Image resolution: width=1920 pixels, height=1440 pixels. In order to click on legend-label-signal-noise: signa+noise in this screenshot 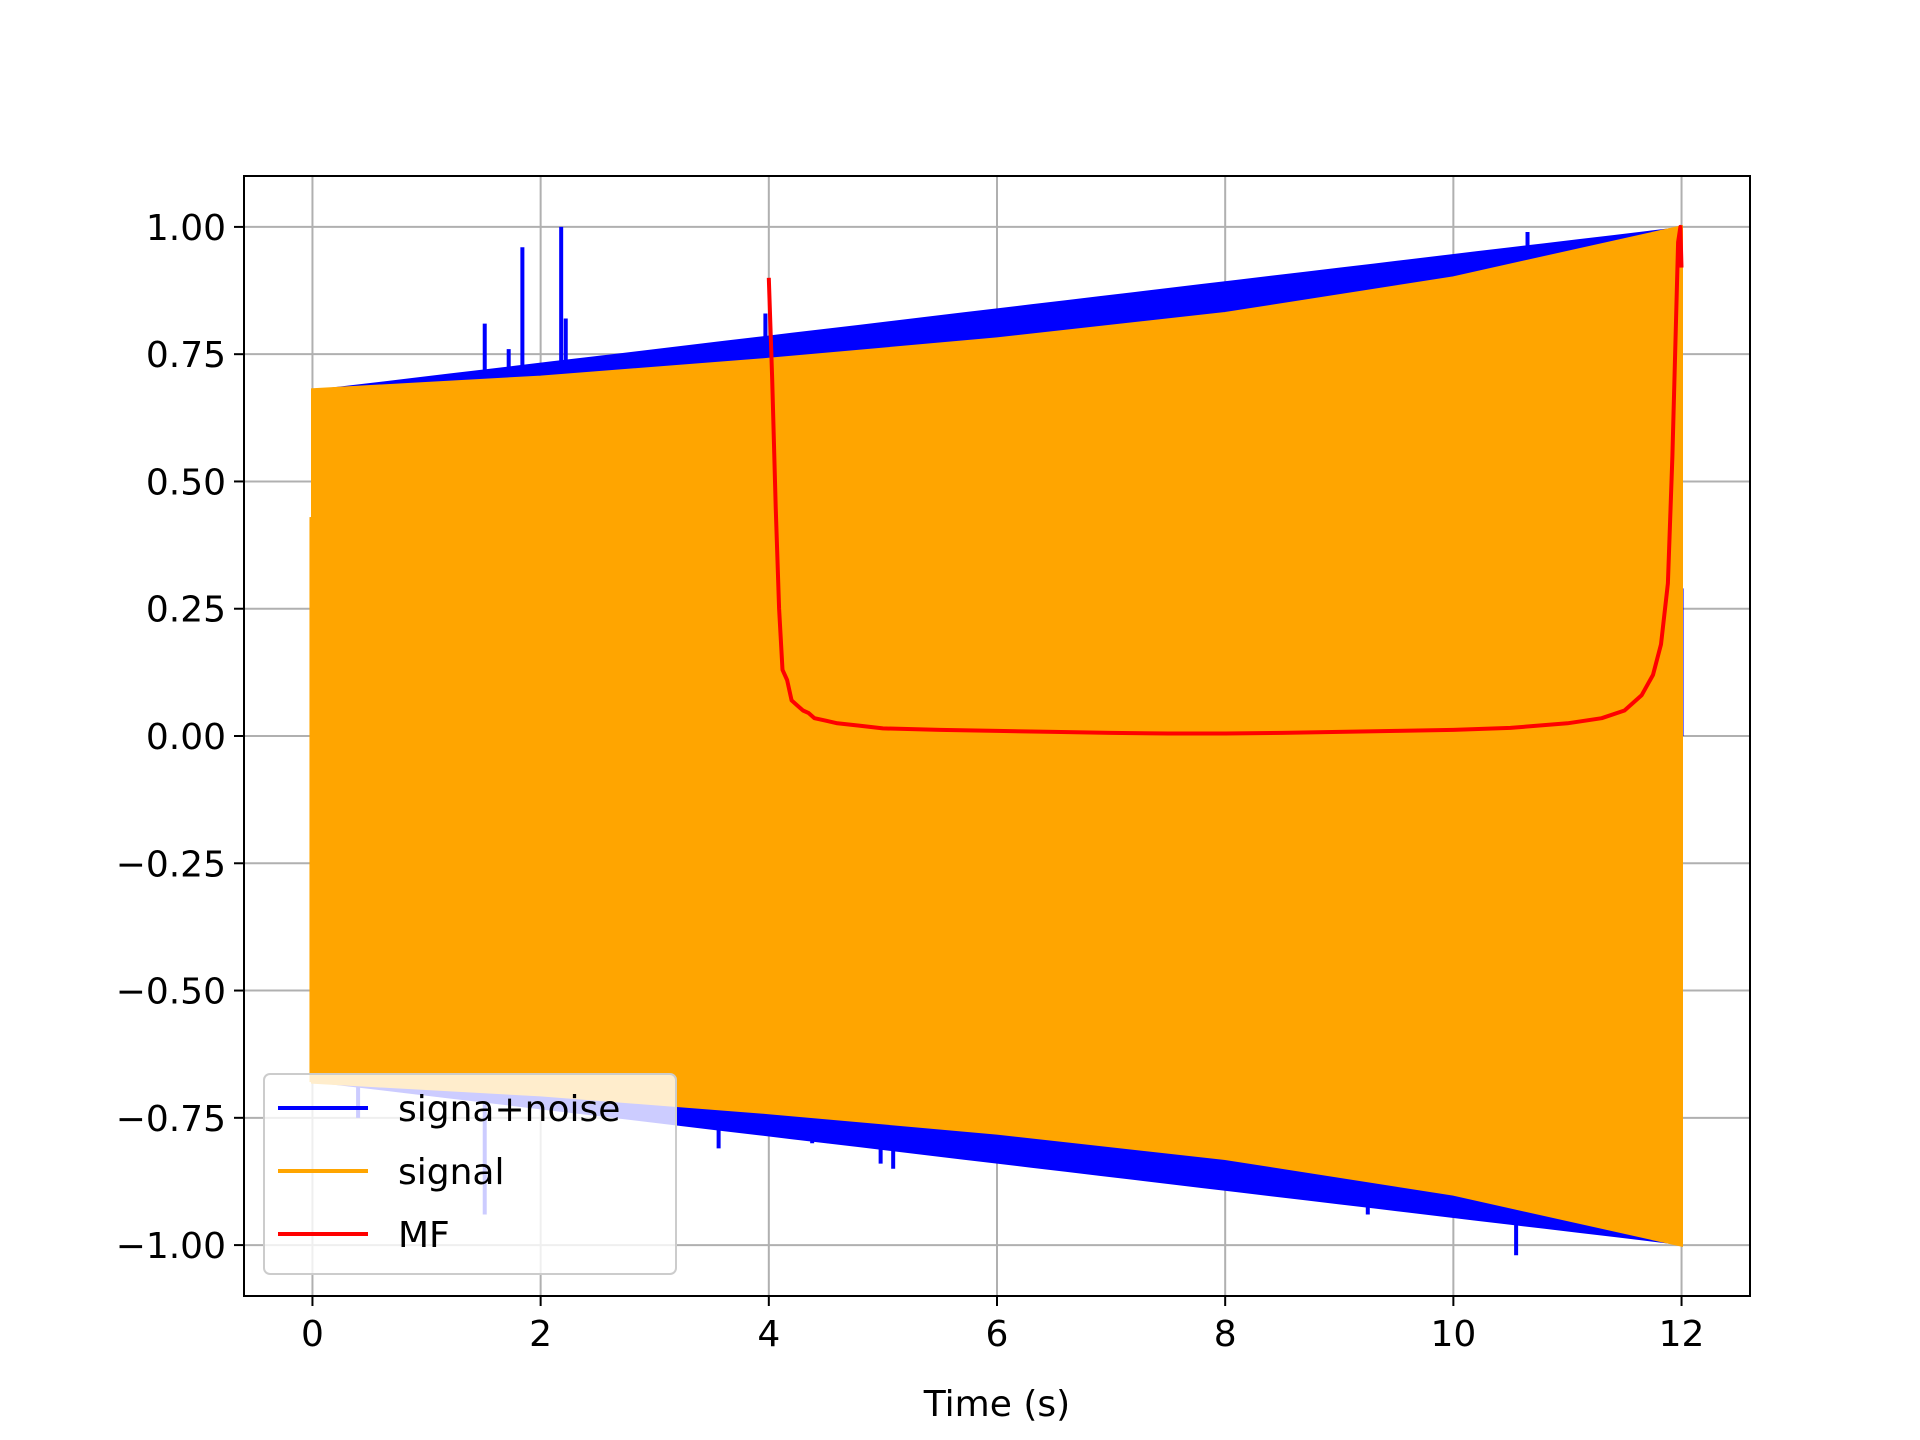, I will do `click(509, 1109)`.